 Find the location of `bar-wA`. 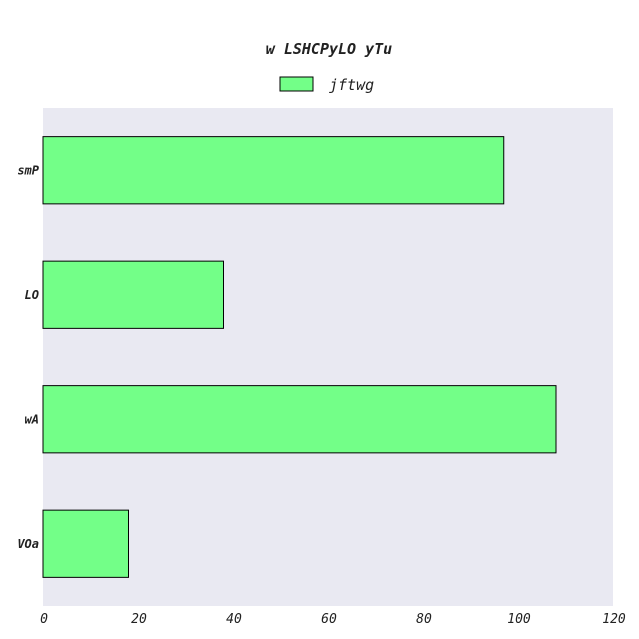

bar-wA is located at coordinates (299, 419).